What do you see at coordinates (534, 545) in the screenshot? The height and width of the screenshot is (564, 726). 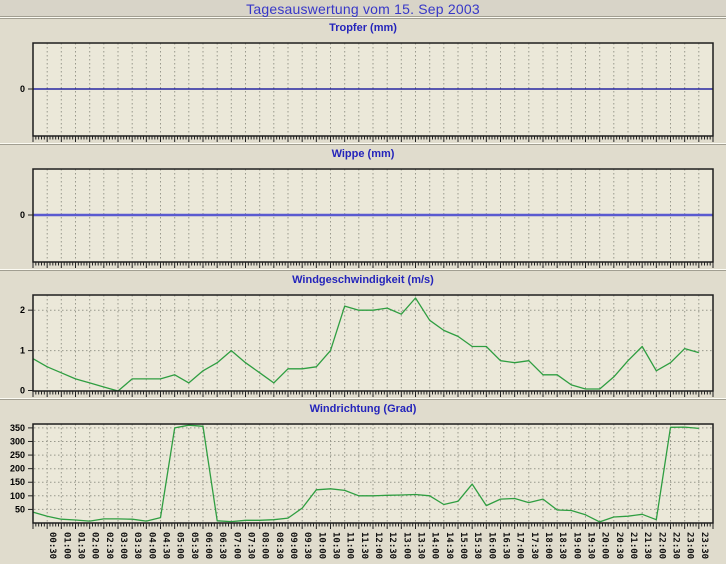 I see `svg-text: 17:30` at bounding box center [534, 545].